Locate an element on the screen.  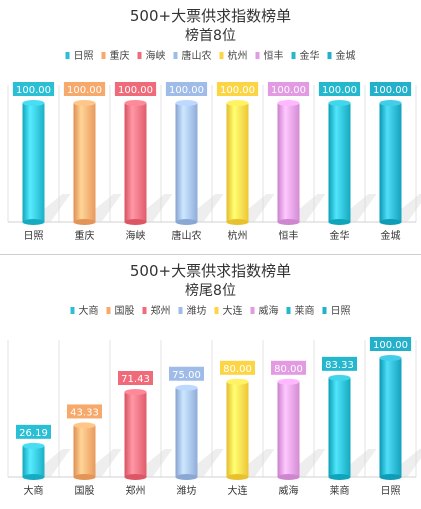
chart-title: 500+大票供求指数榜单 is located at coordinates (210, 16).